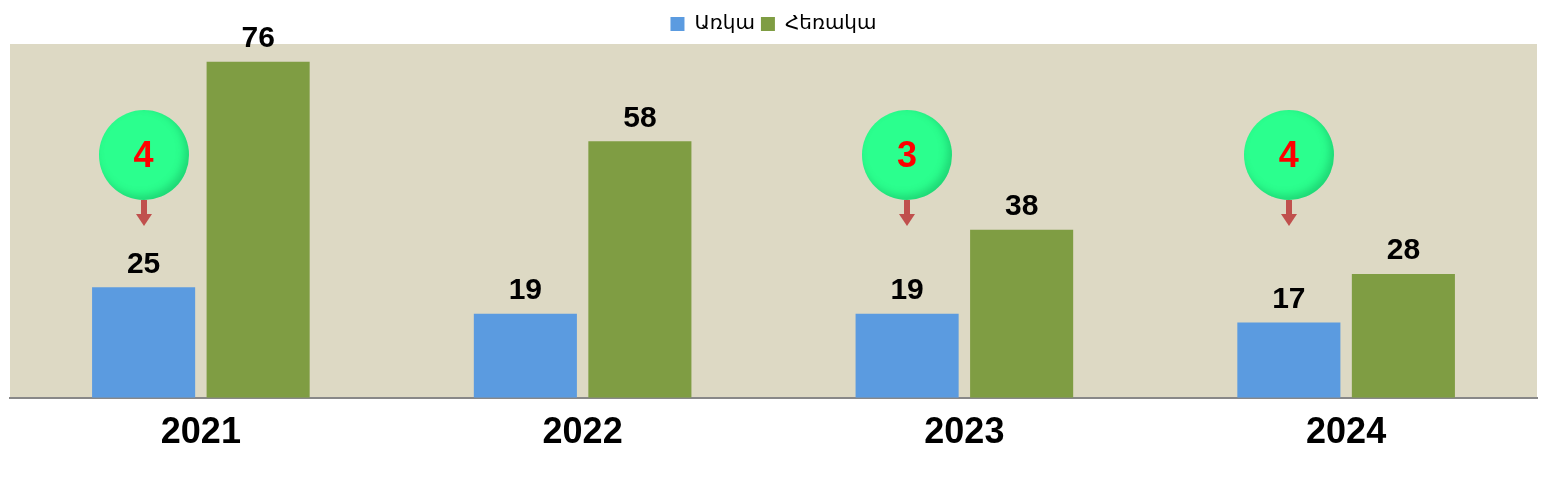 The width and height of the screenshot is (1547, 477). What do you see at coordinates (258, 36) in the screenshot?
I see `data-label: 76` at bounding box center [258, 36].